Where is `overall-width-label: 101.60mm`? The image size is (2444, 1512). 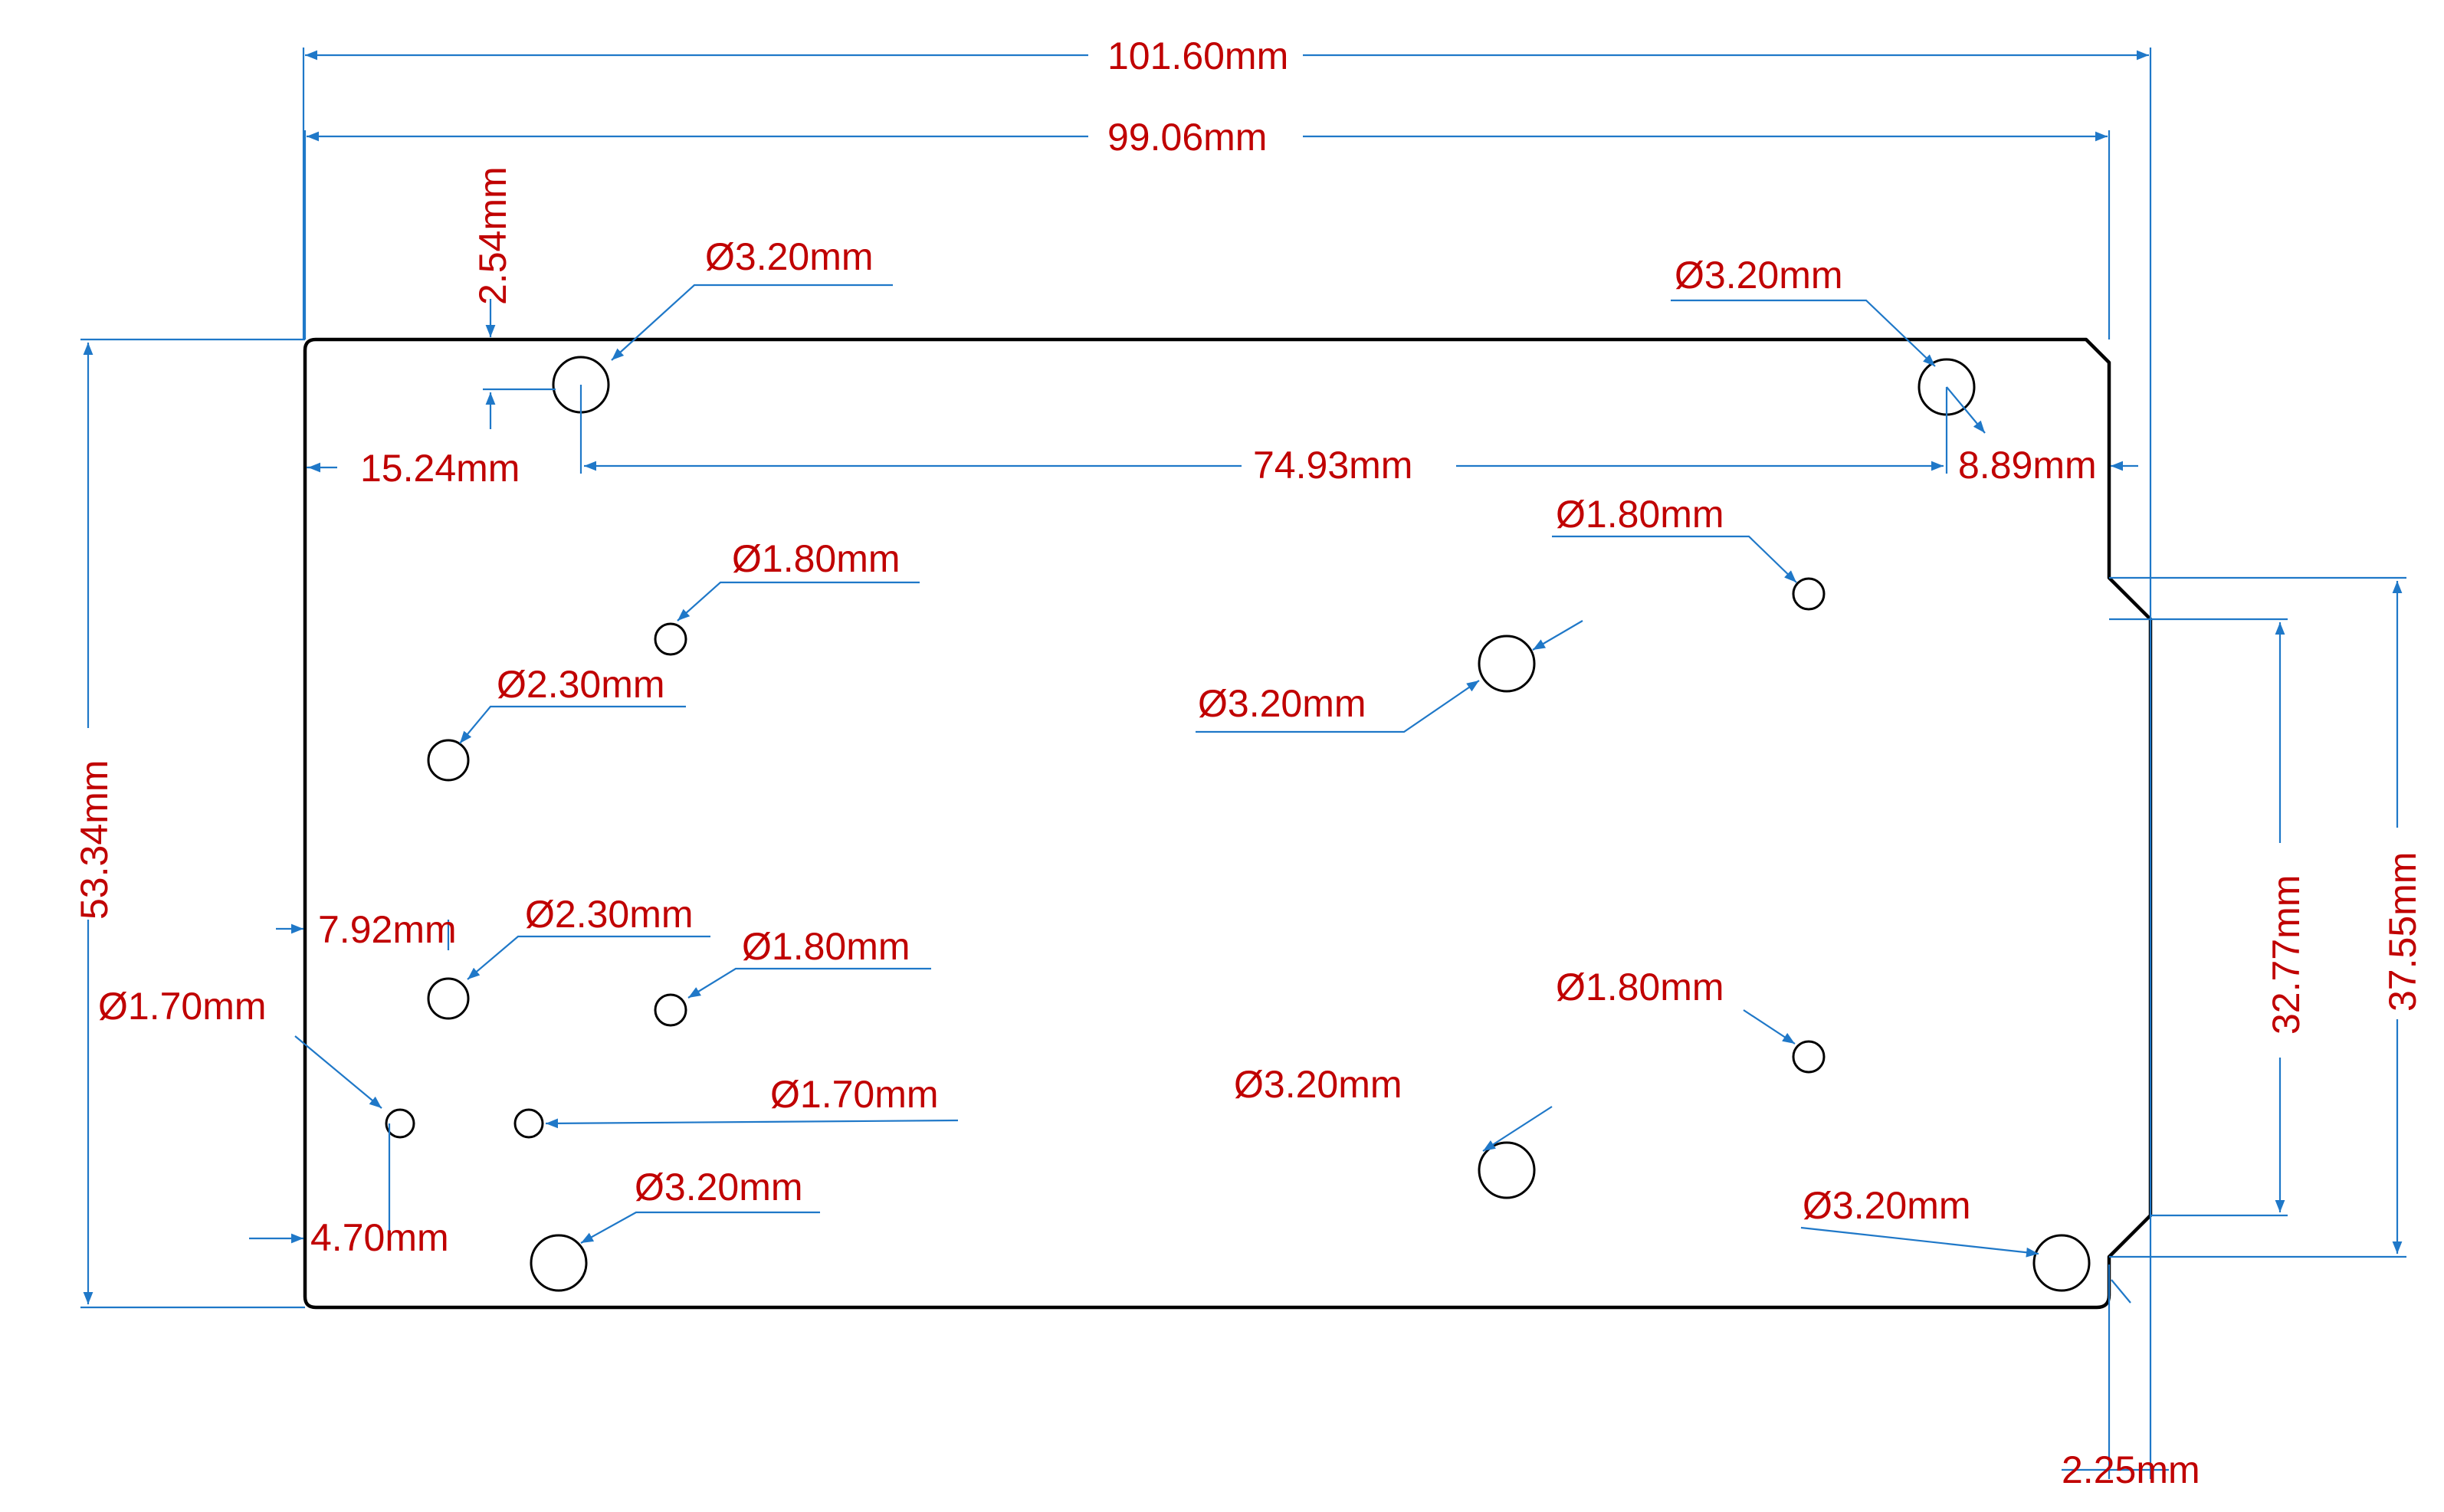
overall-width-label: 101.60mm is located at coordinates (1197, 55).